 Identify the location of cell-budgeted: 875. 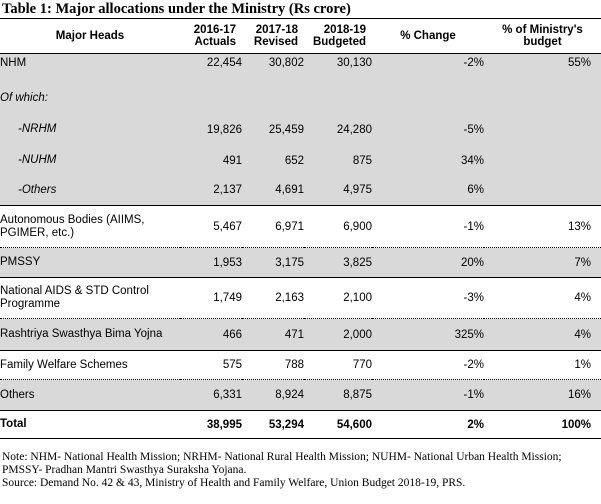
(338, 160).